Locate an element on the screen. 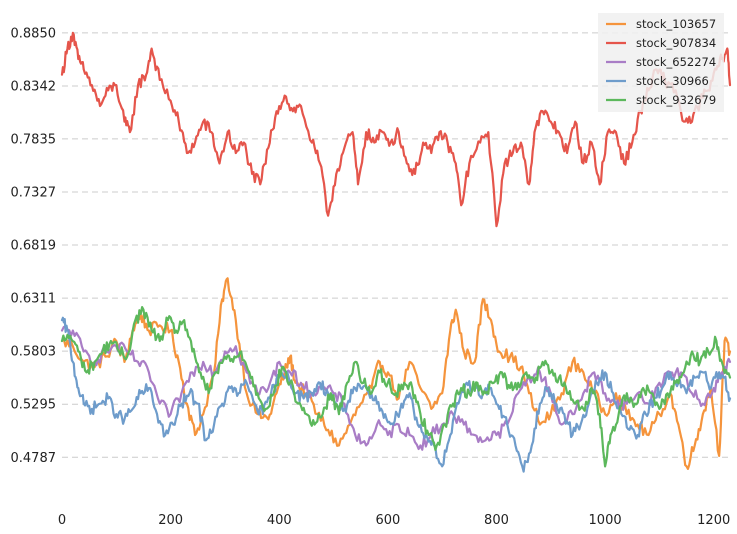  x-tick-label: 800 is located at coordinates (496, 520).